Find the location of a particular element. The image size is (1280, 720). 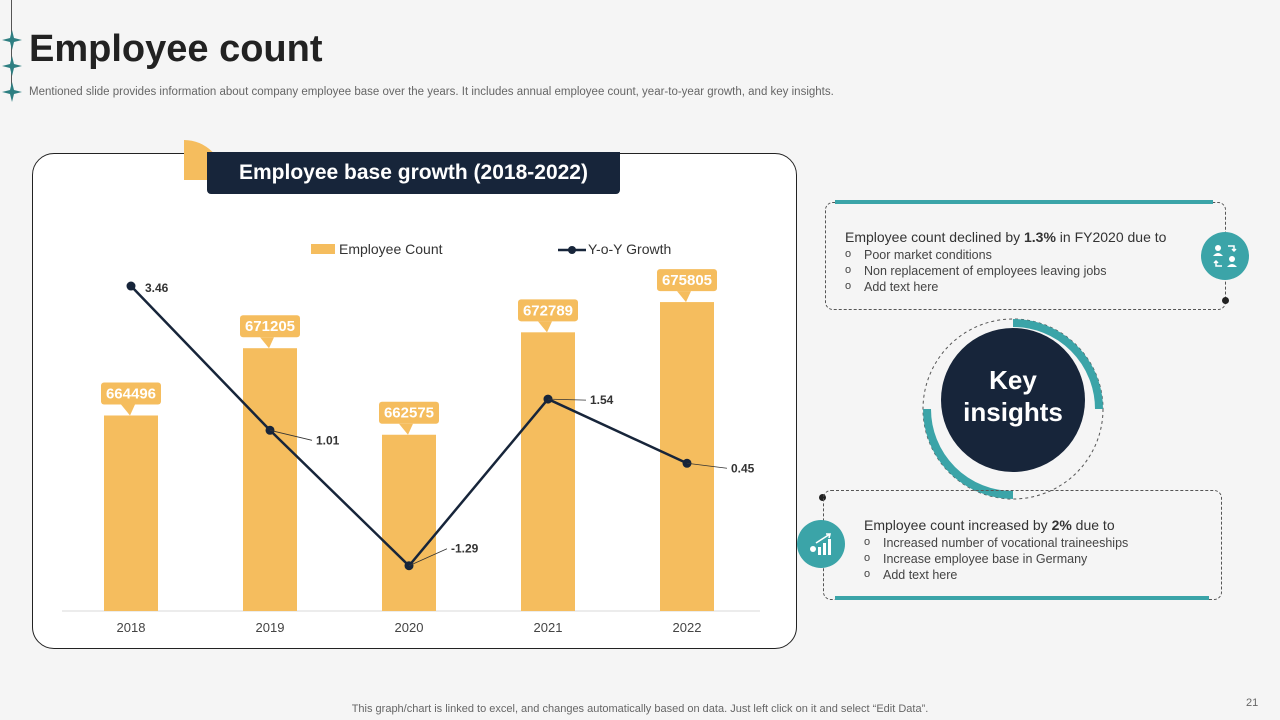

page-title: Employee count is located at coordinates (176, 49).